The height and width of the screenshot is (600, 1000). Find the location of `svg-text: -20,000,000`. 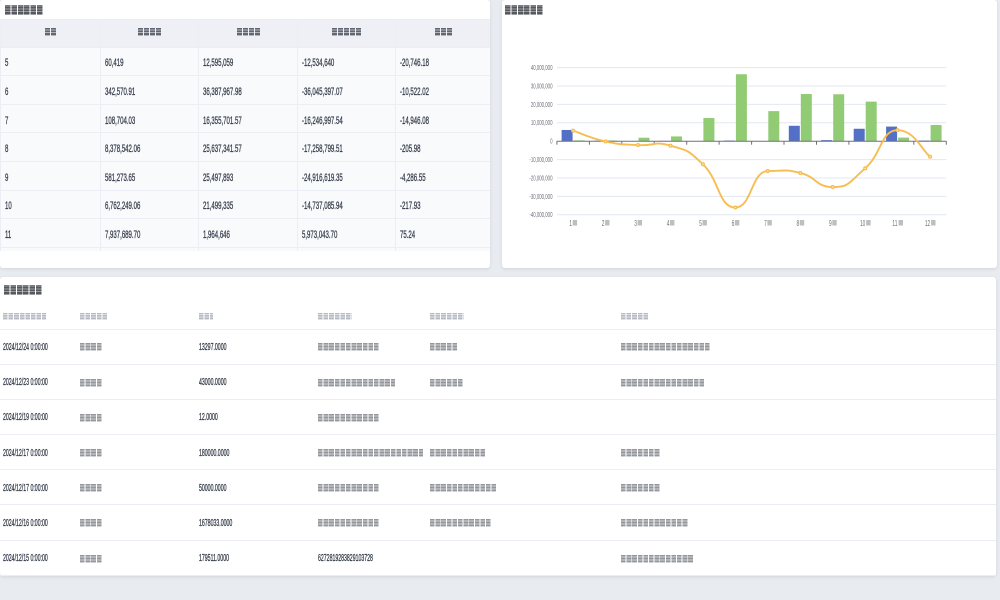

svg-text: -20,000,000 is located at coordinates (540, 179).